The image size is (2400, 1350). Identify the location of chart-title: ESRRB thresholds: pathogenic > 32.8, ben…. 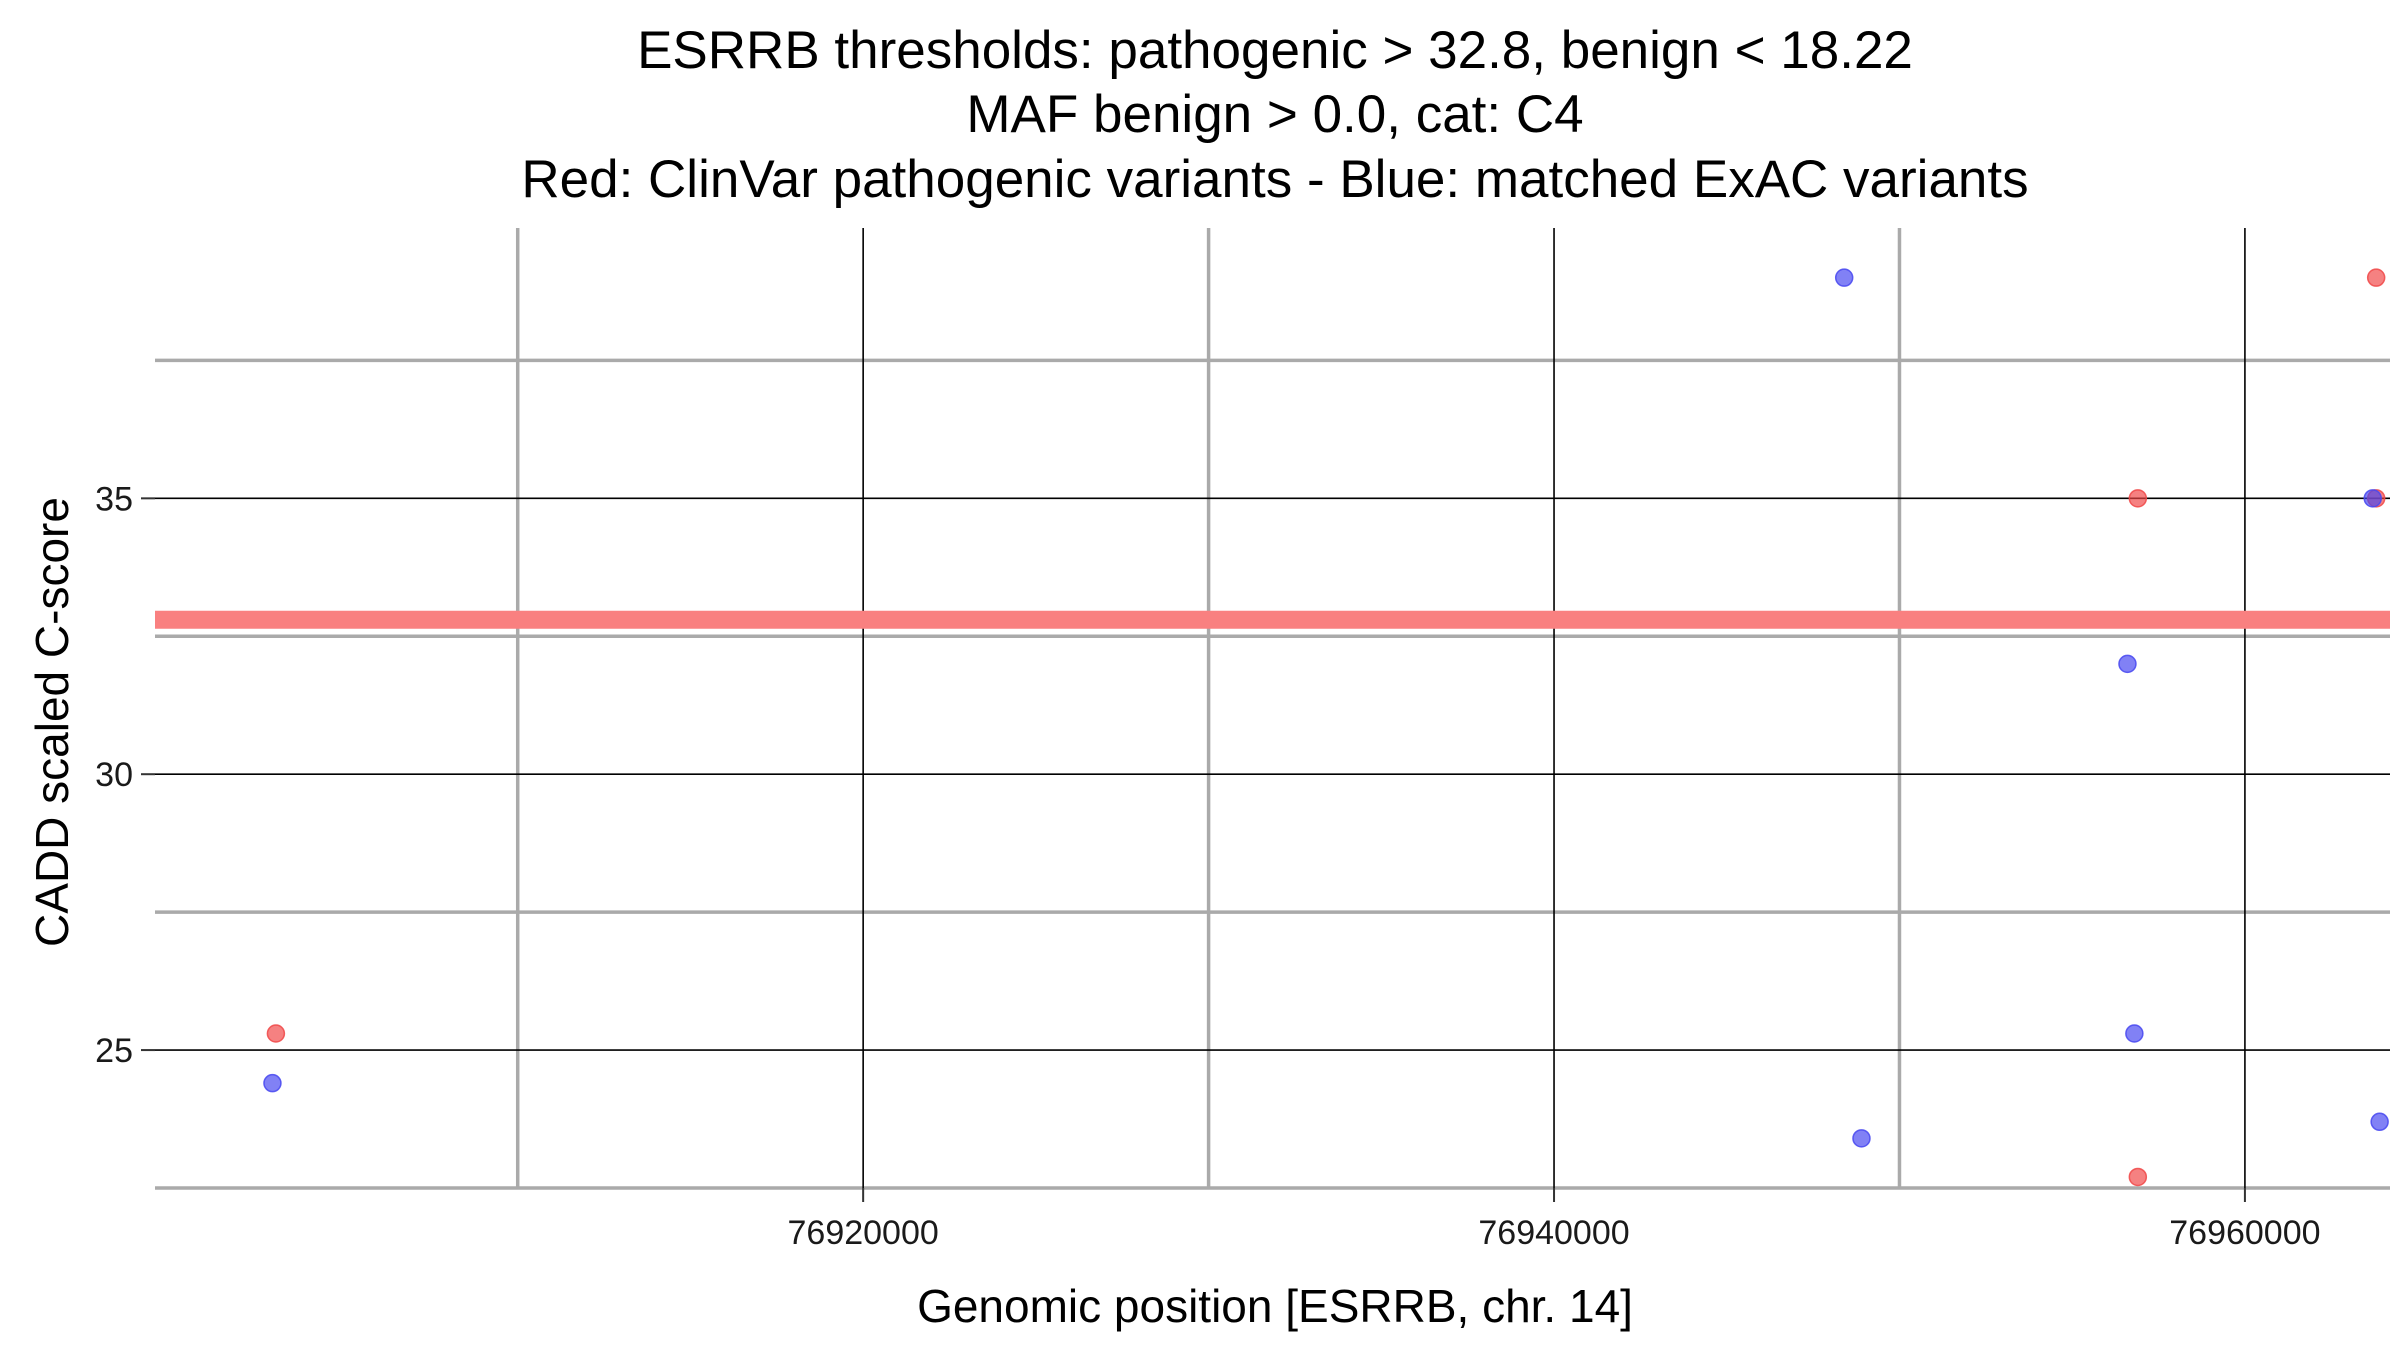
(1274, 115).